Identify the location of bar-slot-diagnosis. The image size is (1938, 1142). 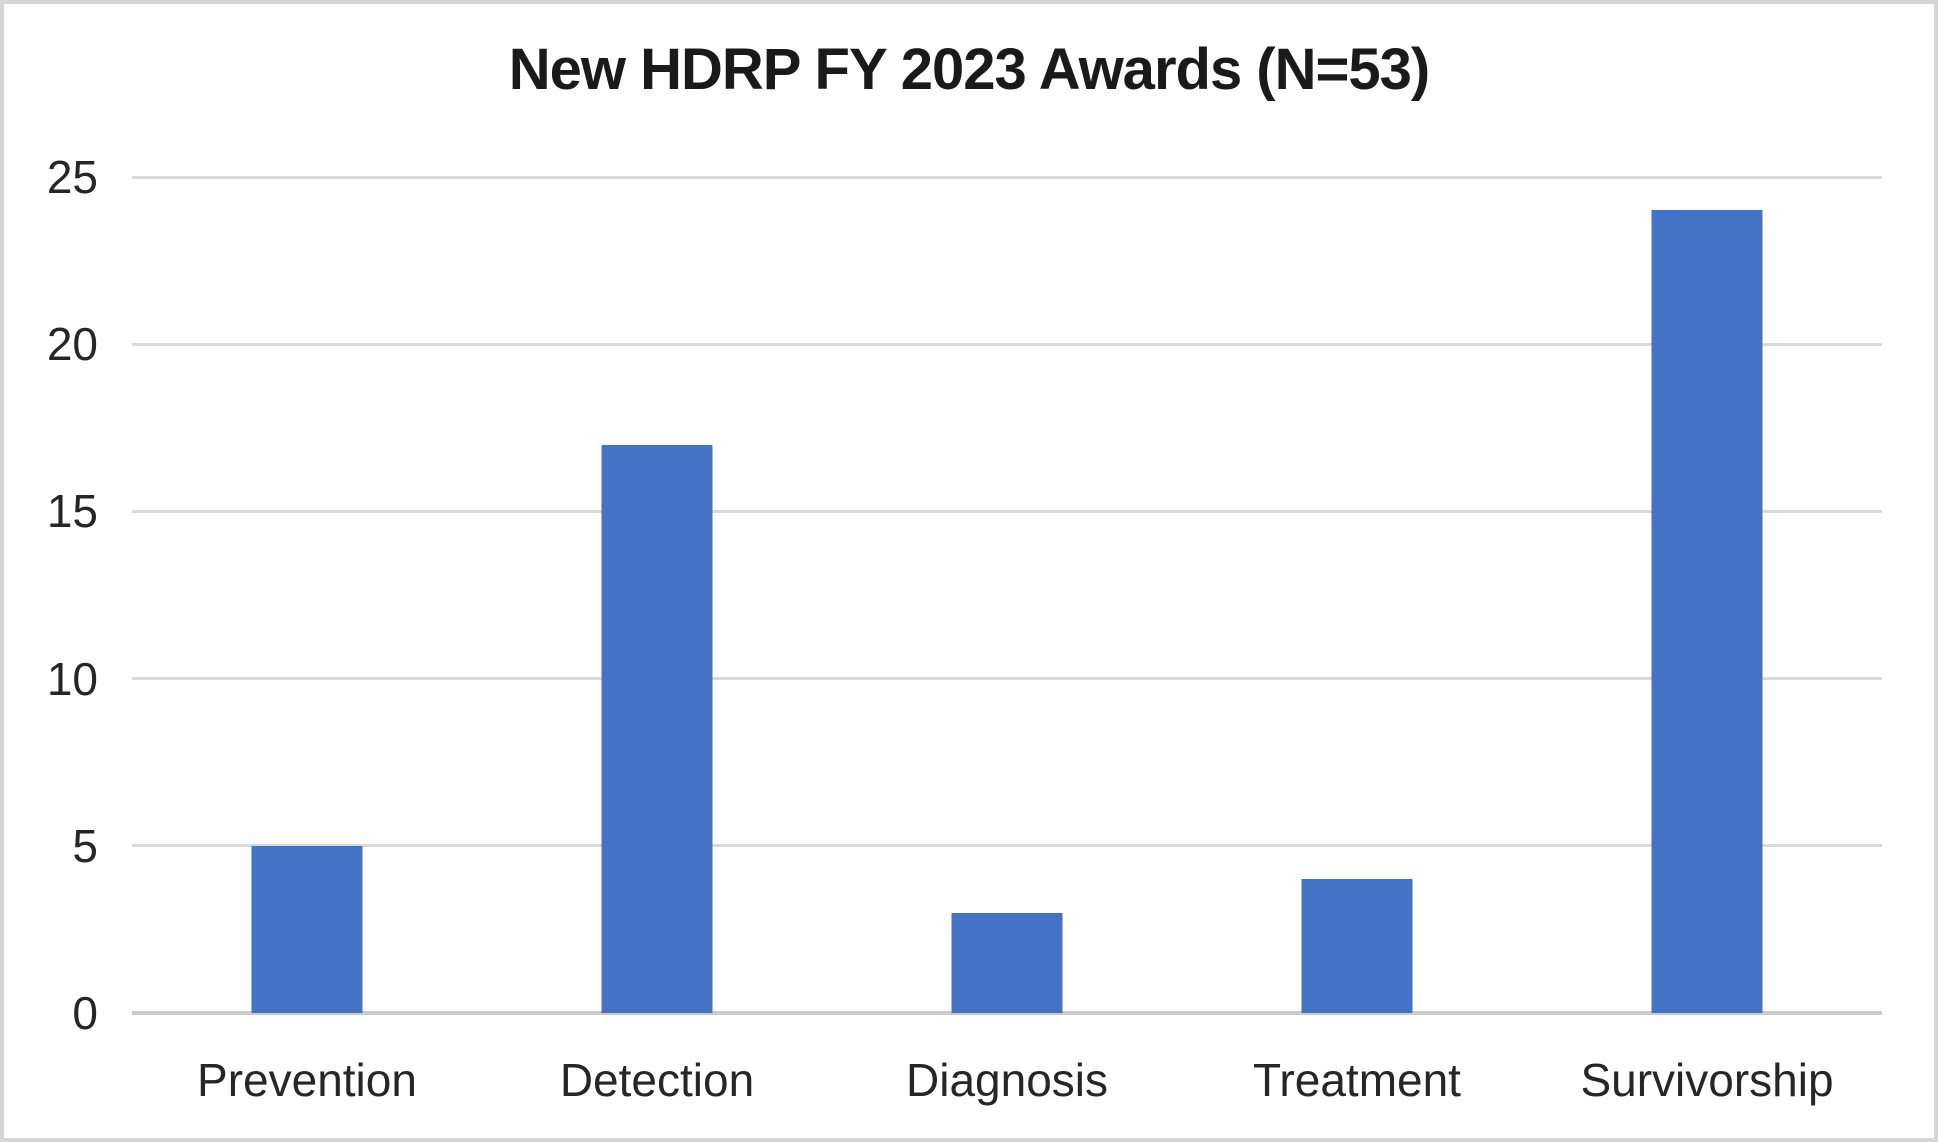
(1007, 595).